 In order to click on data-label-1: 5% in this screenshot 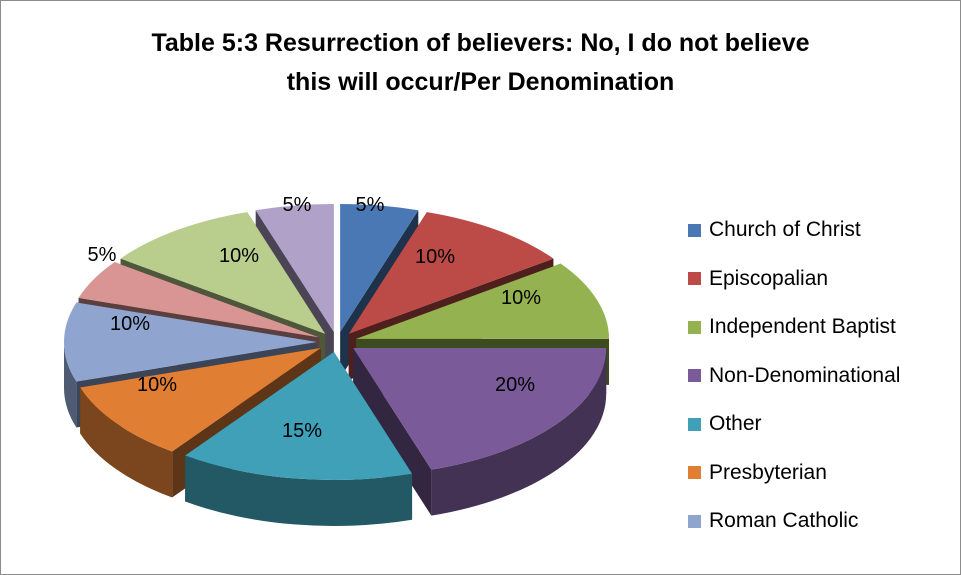, I will do `click(370, 205)`.